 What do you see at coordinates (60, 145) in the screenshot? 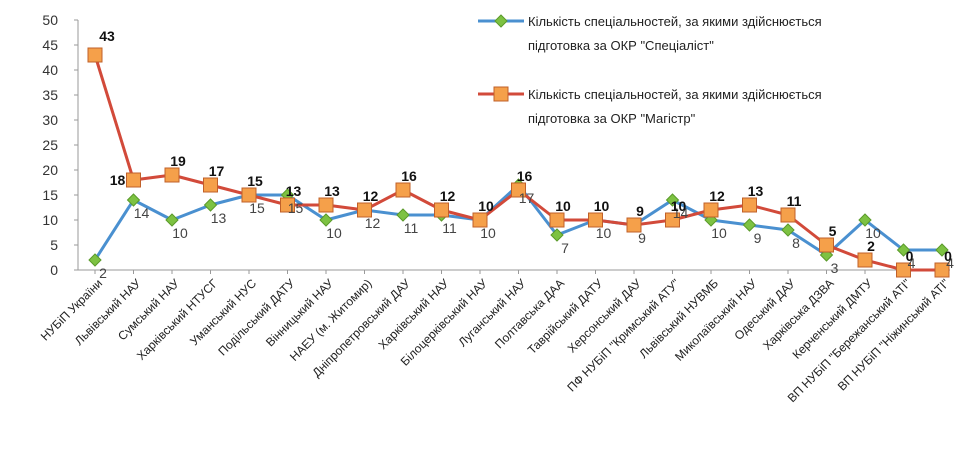
I see `y-axis: 0 5 10 15 20 25 30 35 40 45 50` at bounding box center [60, 145].